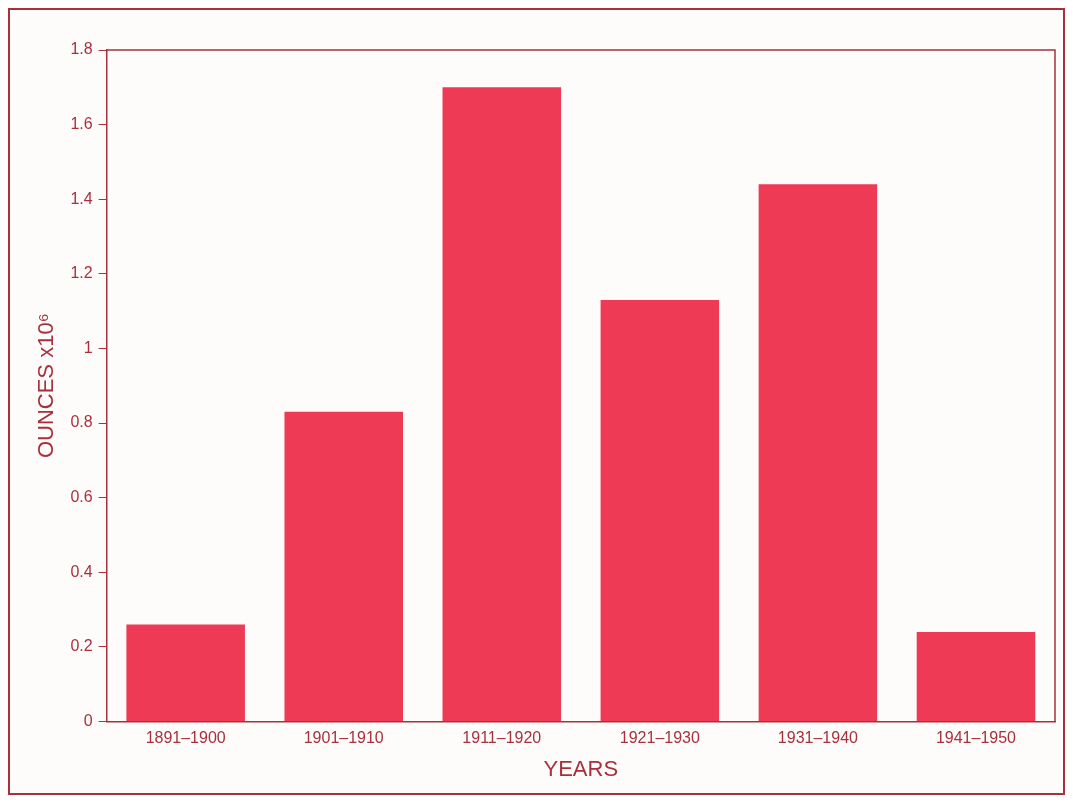 The height and width of the screenshot is (803, 1073). I want to click on y-tick-label: 1.8, so click(81, 49).